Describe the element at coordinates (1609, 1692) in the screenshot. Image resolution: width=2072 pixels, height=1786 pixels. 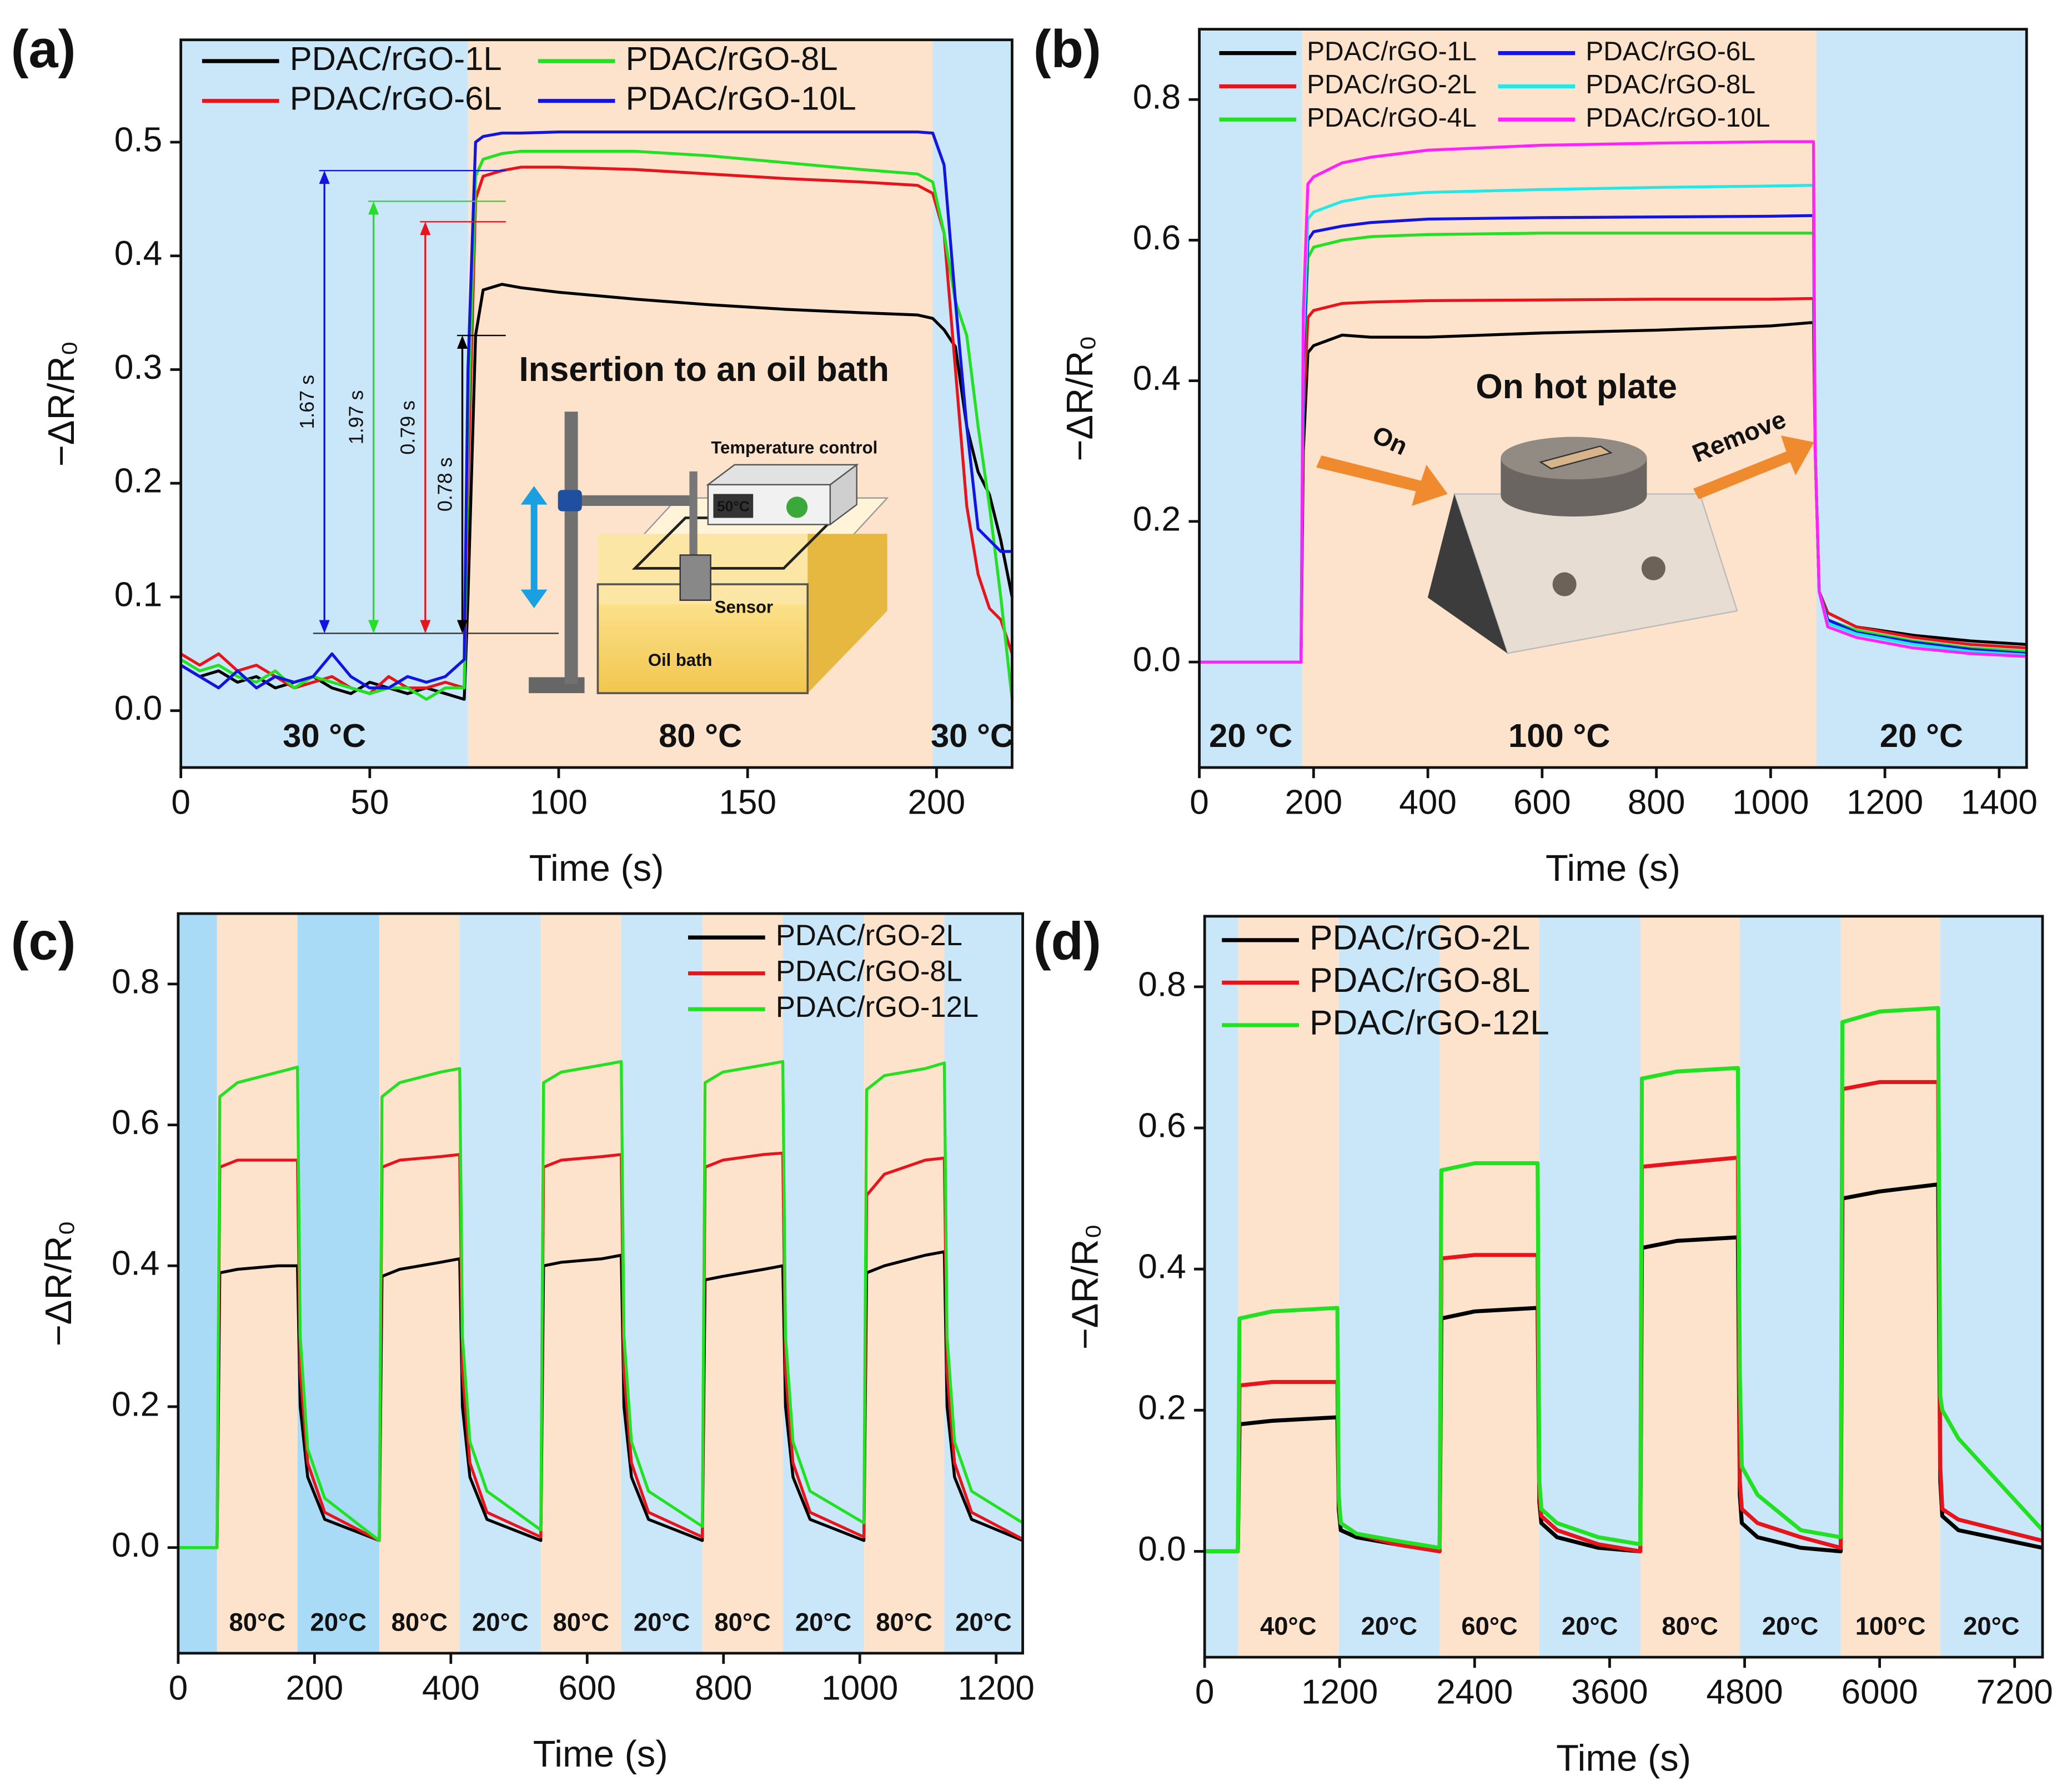
I see `x-tick-label: 3600` at that location.